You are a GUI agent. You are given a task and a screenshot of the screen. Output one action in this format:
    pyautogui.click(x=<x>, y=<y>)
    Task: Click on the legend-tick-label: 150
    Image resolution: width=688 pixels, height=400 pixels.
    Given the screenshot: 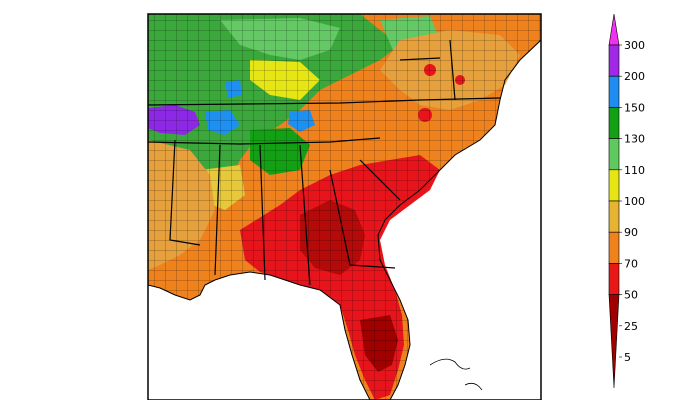 What is the action you would take?
    pyautogui.click(x=634, y=107)
    